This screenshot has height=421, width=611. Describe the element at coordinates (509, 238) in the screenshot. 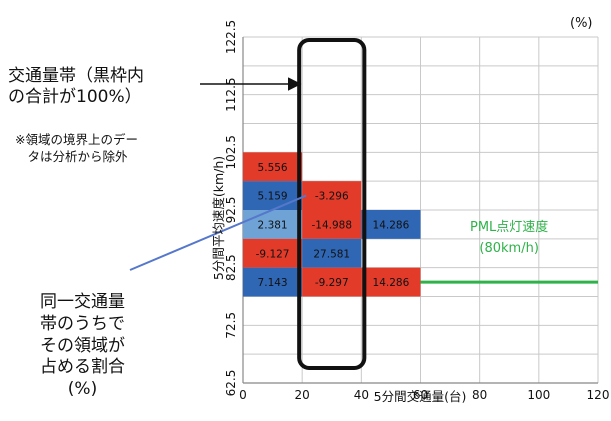

I see `pml-speed-label: PML点灯速度 (80km/h)` at that location.